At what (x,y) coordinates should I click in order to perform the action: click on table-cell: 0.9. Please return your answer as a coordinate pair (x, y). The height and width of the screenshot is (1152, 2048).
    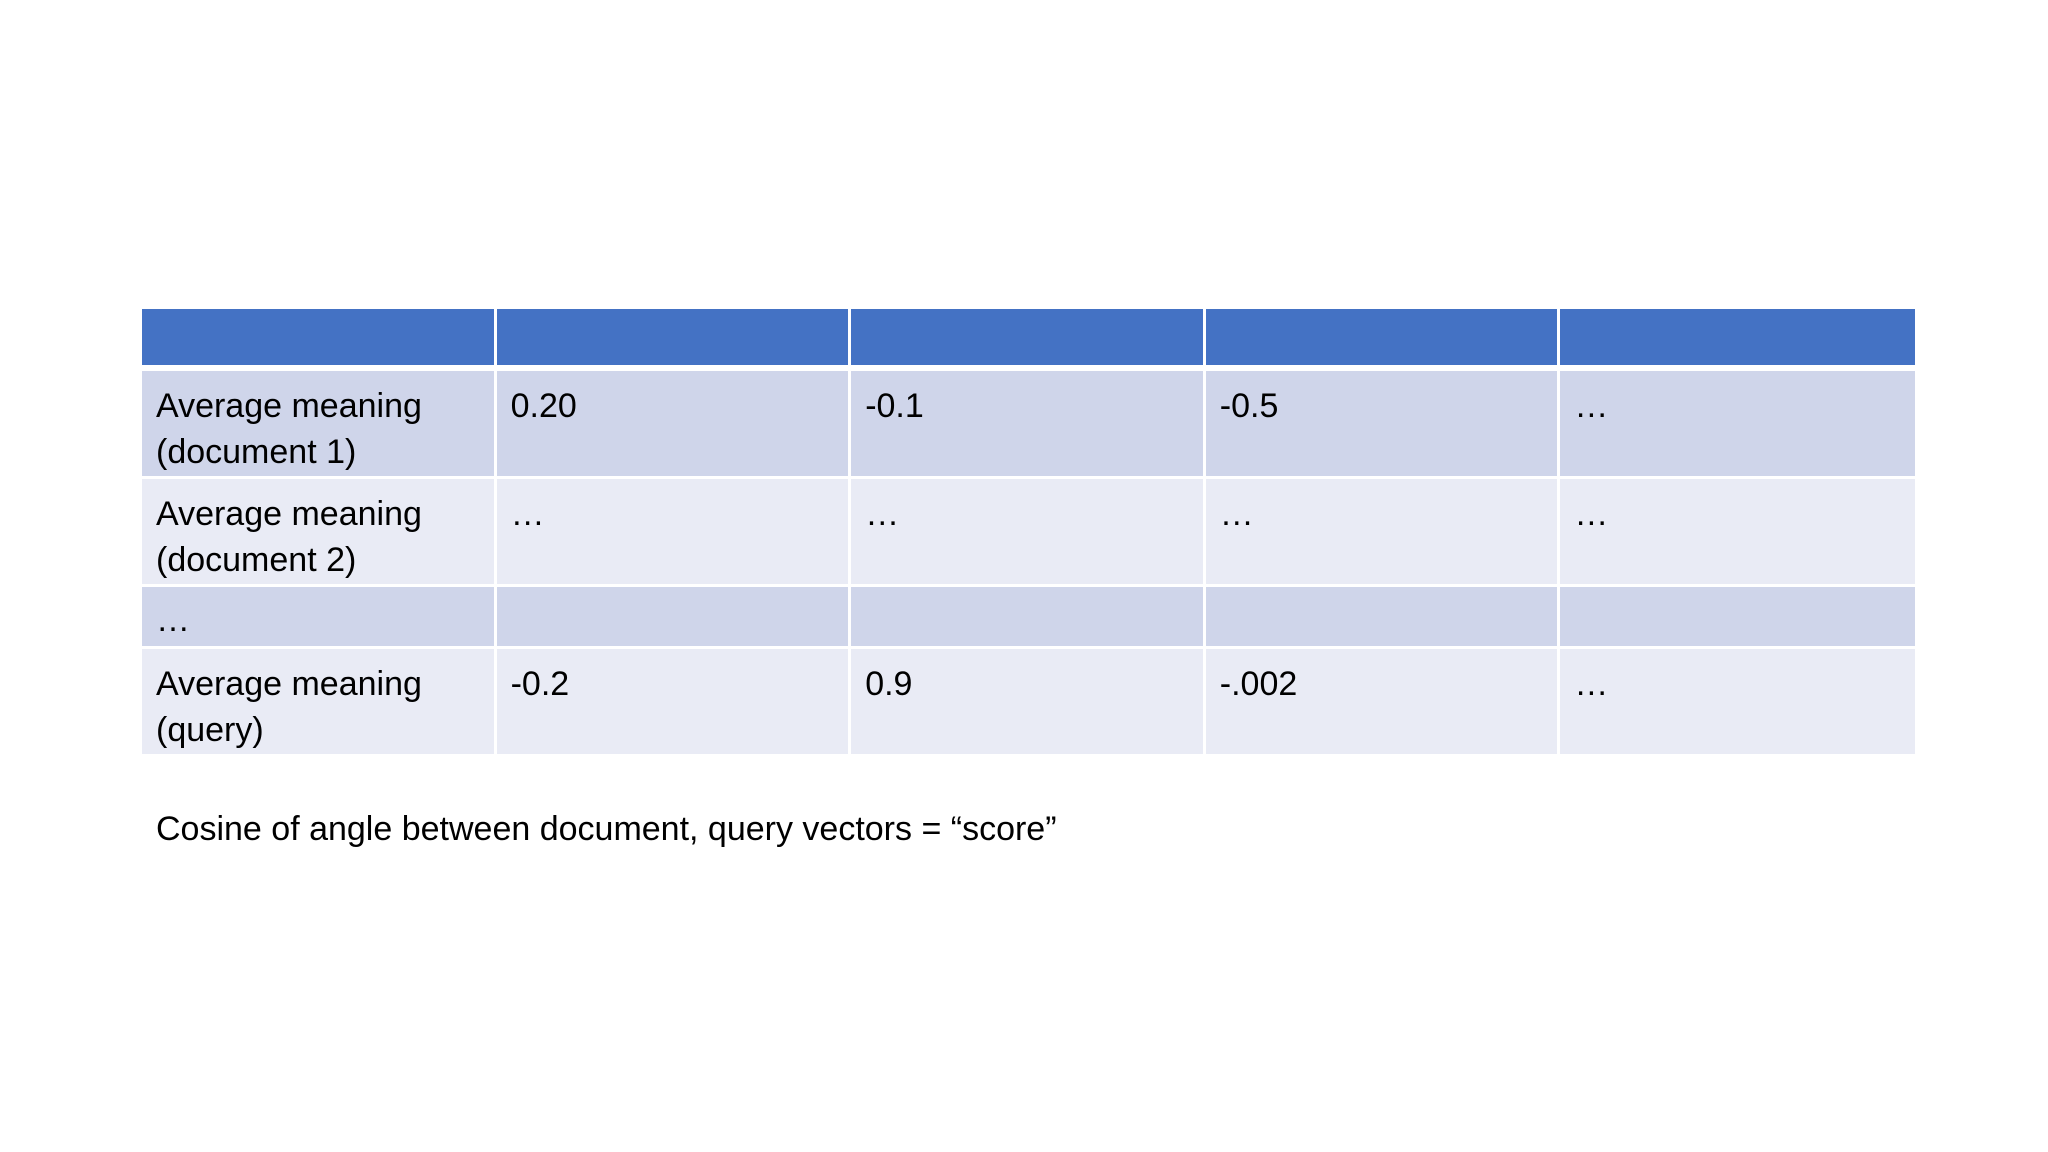
    Looking at the image, I should click on (1028, 703).